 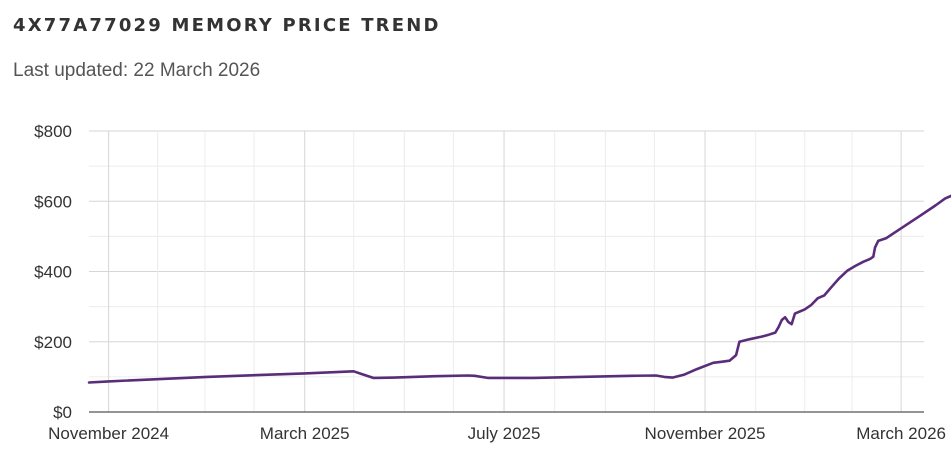 I want to click on x-tick-label: November 2025, so click(x=705, y=433).